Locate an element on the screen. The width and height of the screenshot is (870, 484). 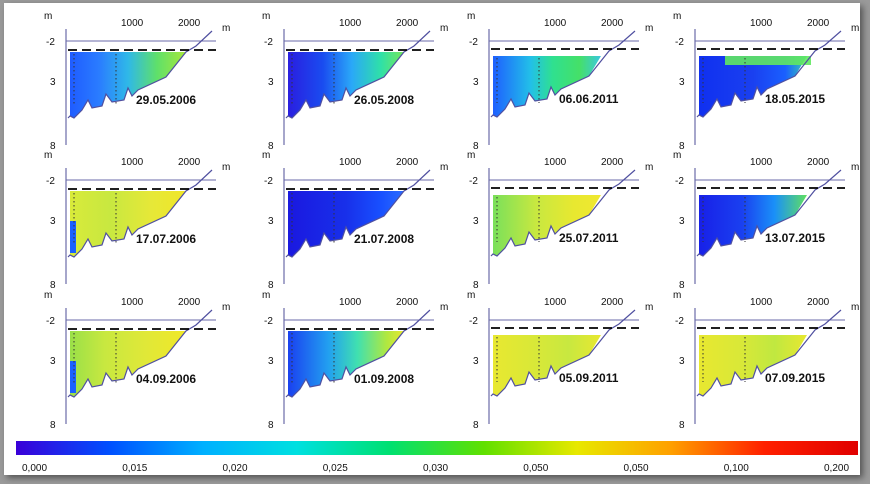
panel-date-label: 17.07.2006 is located at coordinates (166, 239).